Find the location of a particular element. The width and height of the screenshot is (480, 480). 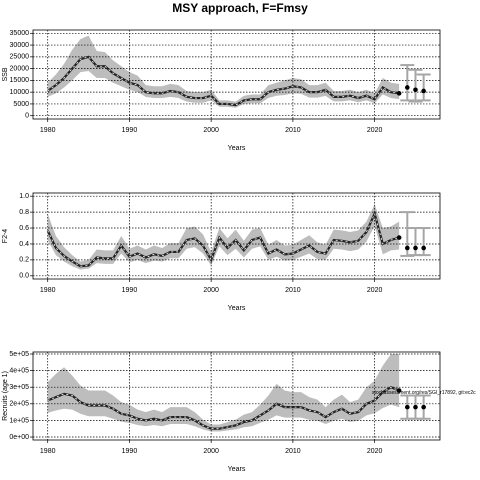

y-tick-label: 0.6 is located at coordinates (24, 228).